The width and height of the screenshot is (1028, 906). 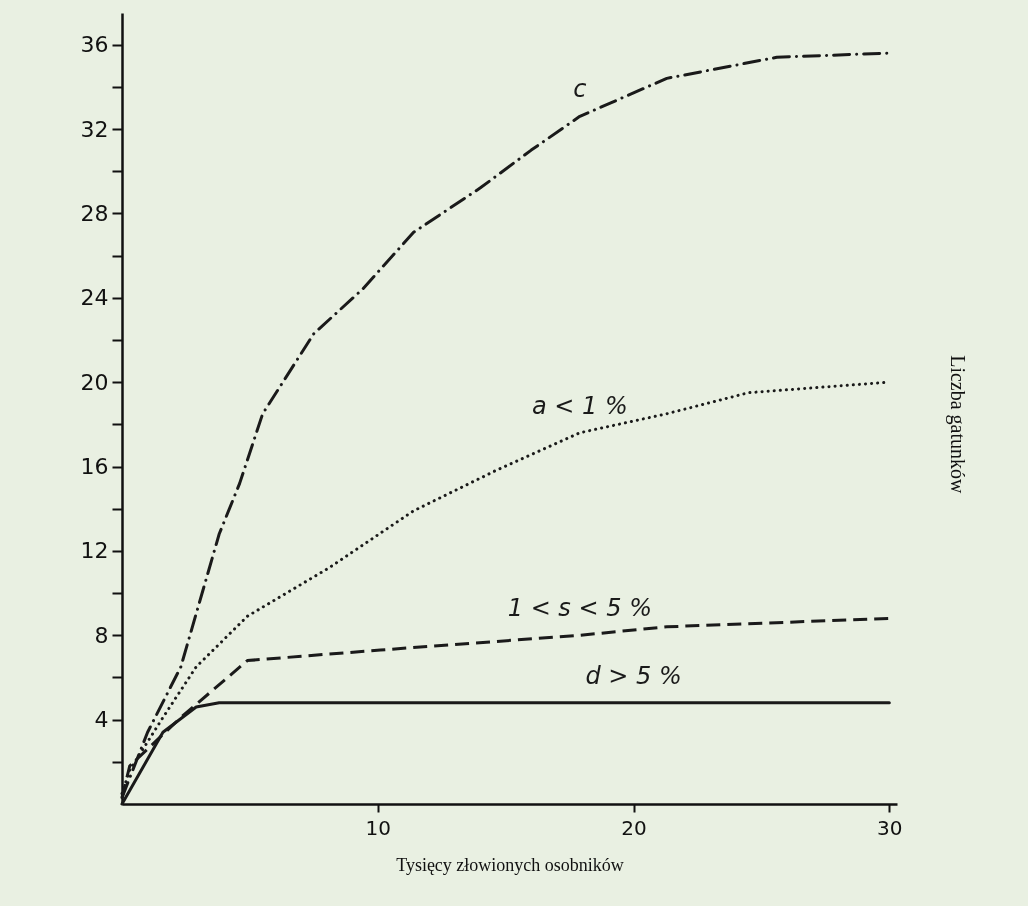 What do you see at coordinates (634, 827) in the screenshot?
I see `x-tick-label: 20` at bounding box center [634, 827].